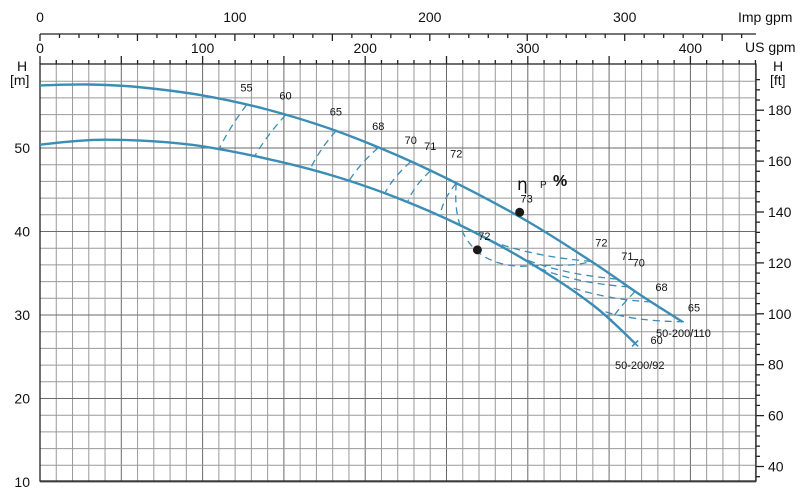 The height and width of the screenshot is (487, 804). Describe the element at coordinates (780, 212) in the screenshot. I see `right-tick-label: 140` at that location.